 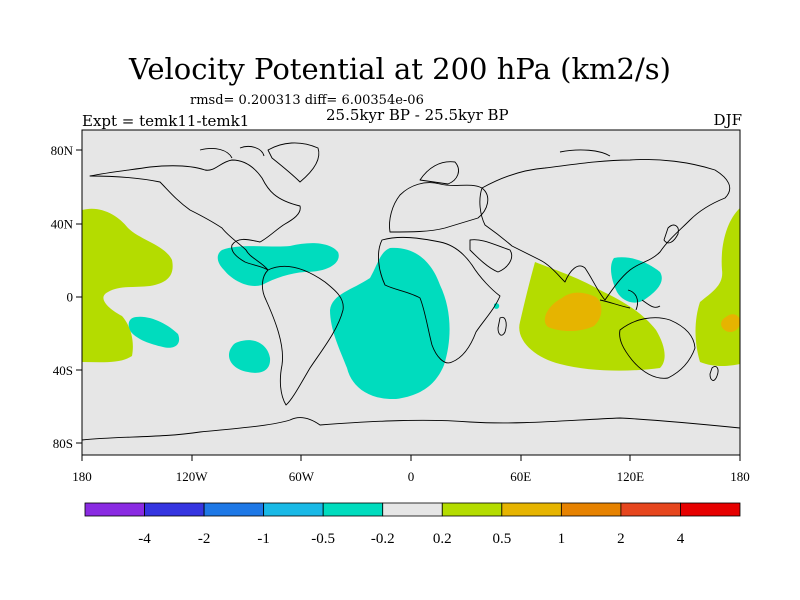 I want to click on x-tick-label: 120E, so click(x=631, y=476).